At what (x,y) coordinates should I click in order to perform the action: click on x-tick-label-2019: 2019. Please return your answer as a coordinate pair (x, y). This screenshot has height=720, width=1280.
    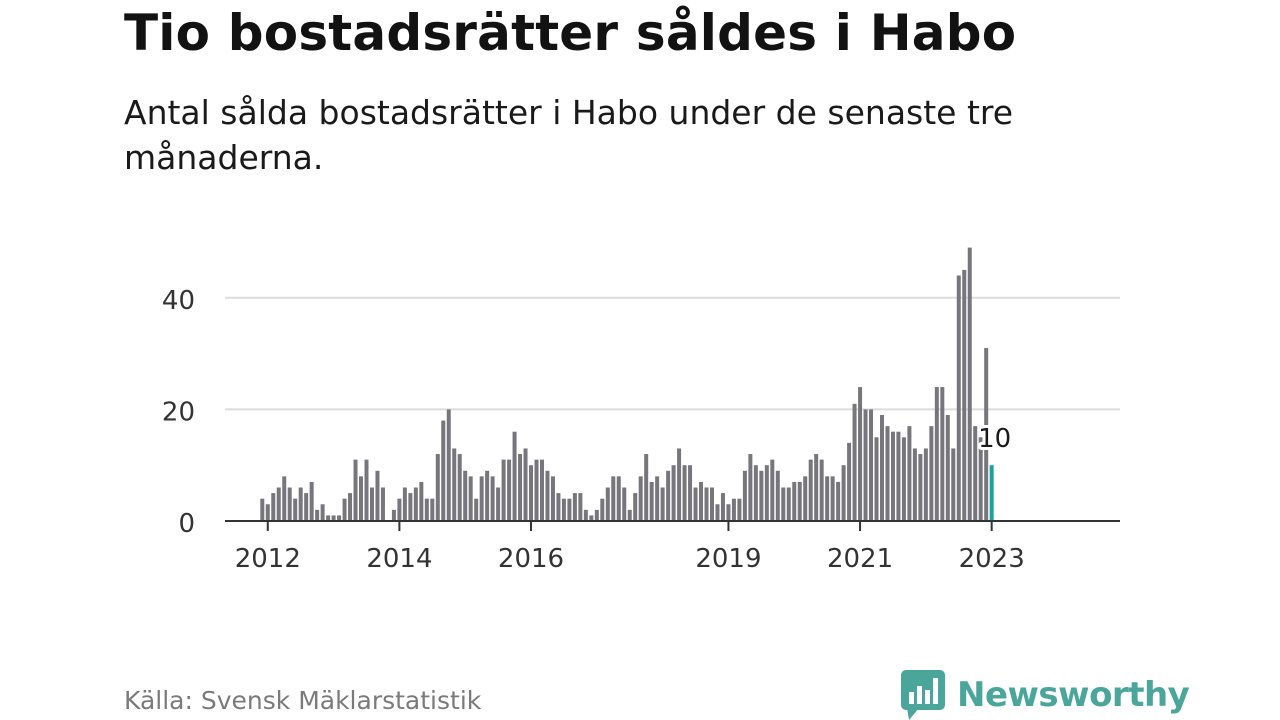
    Looking at the image, I should click on (728, 559).